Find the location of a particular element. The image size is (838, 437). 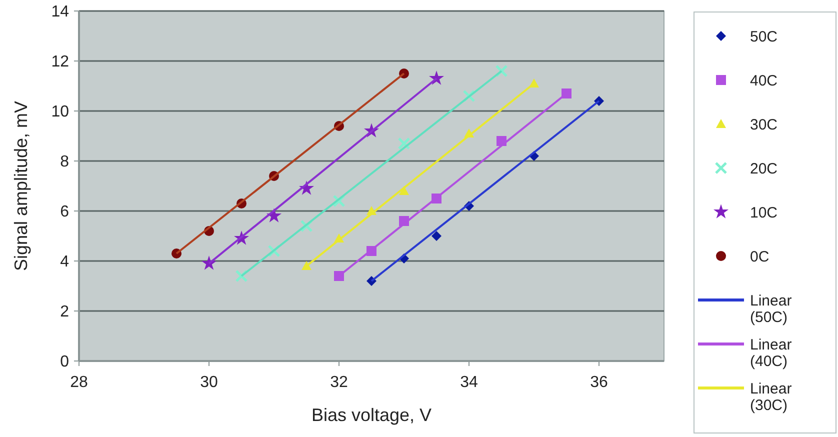

legend-label: 40C is located at coordinates (764, 81).